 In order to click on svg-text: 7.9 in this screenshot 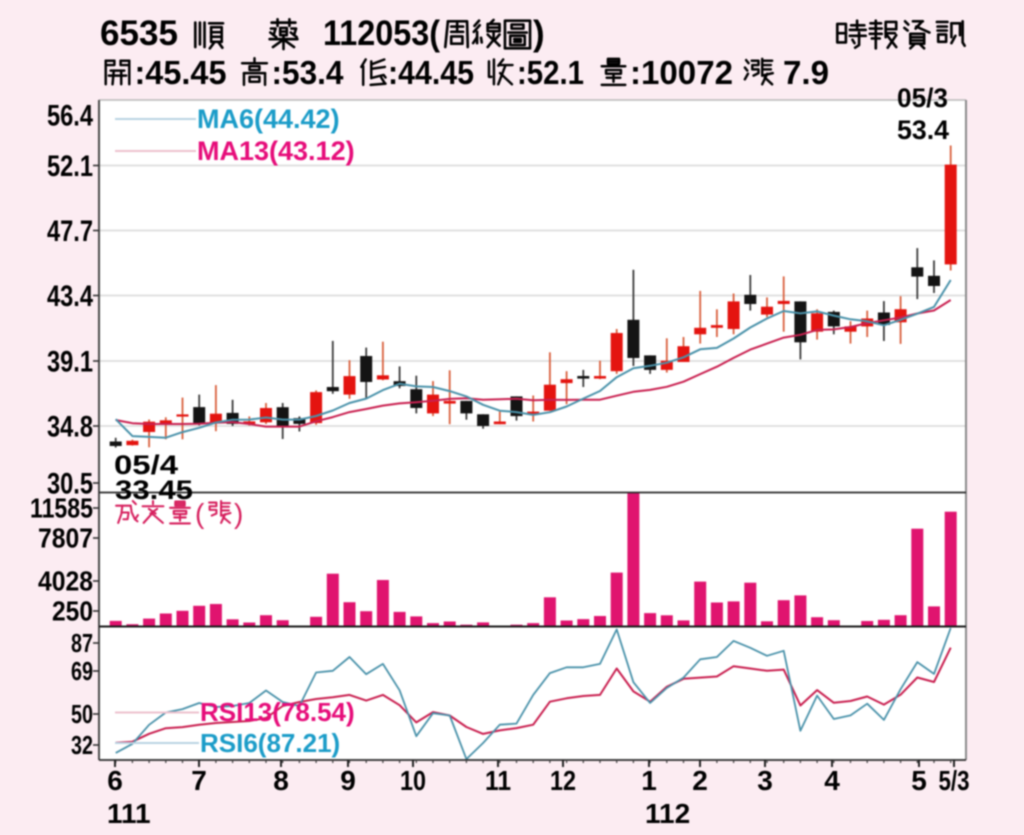, I will do `click(806, 72)`.